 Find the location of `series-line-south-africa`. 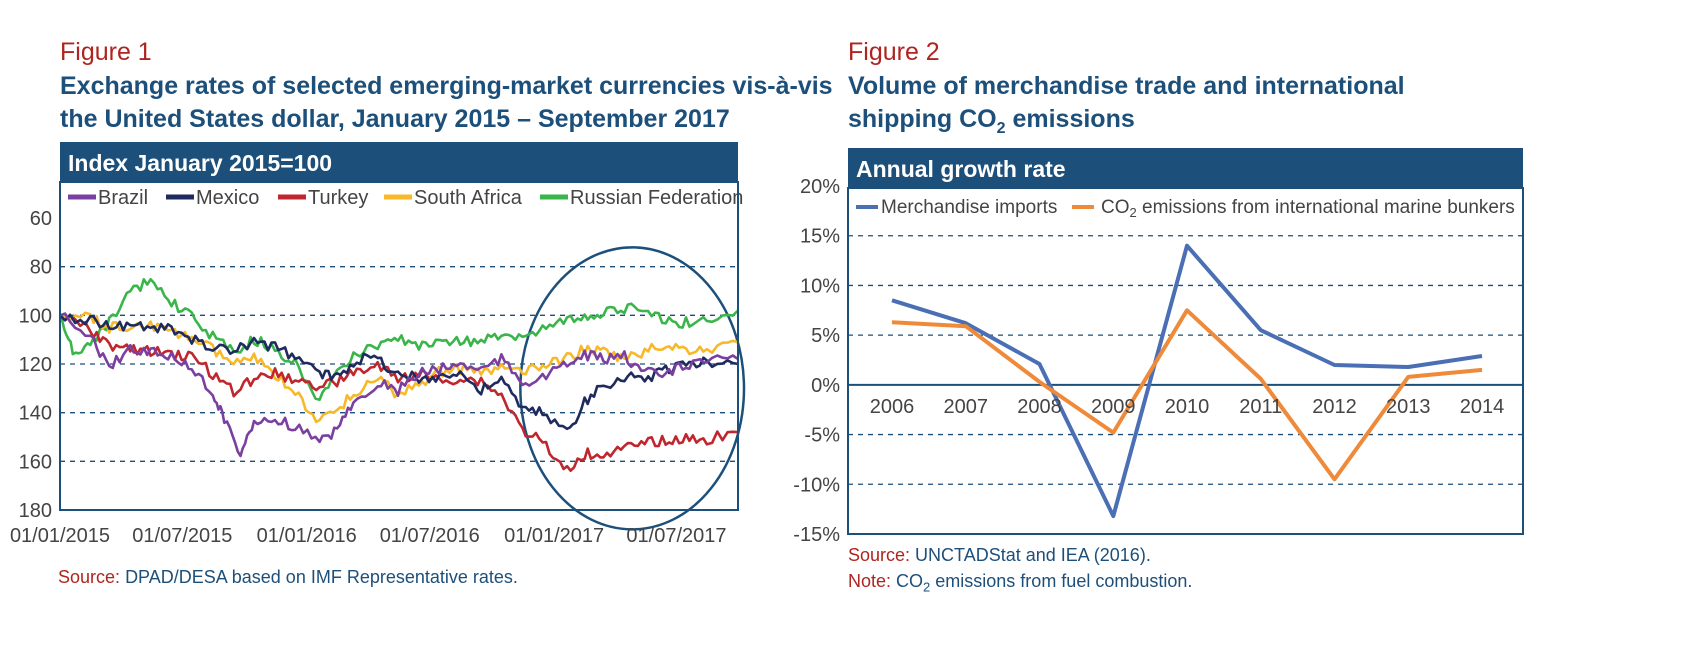

series-line-south-africa is located at coordinates (399, 367).